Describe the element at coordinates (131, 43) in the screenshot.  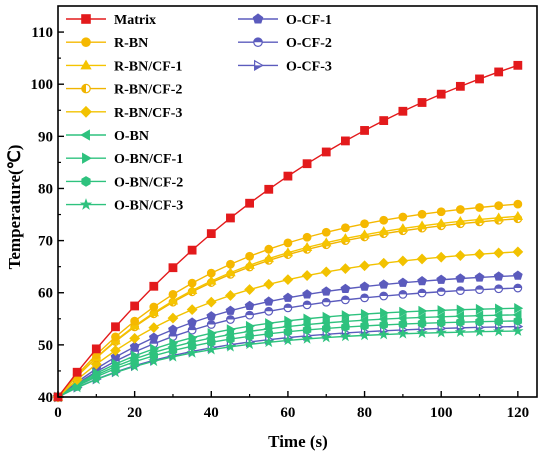
I see `legend-label: R-BN` at that location.